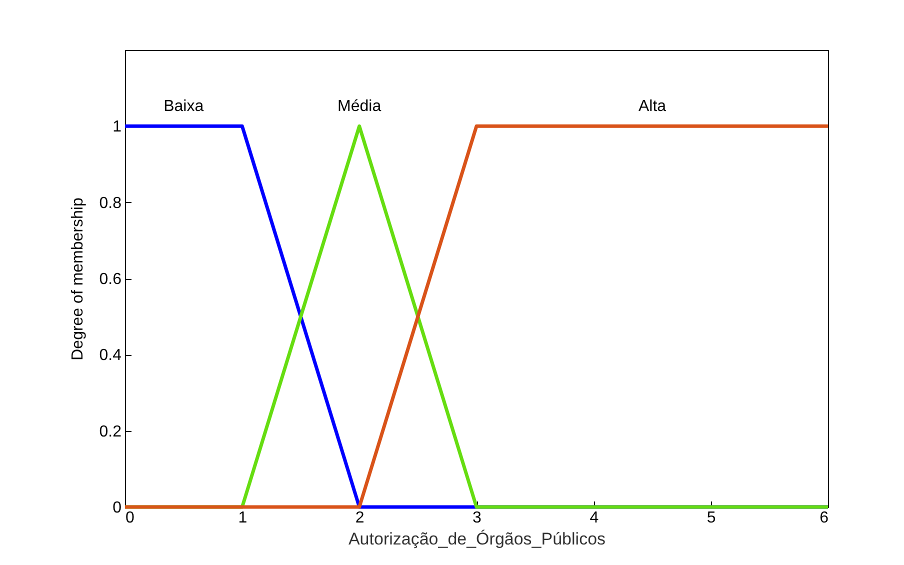 The image size is (904, 565). I want to click on x-tick-label: 2, so click(359, 518).